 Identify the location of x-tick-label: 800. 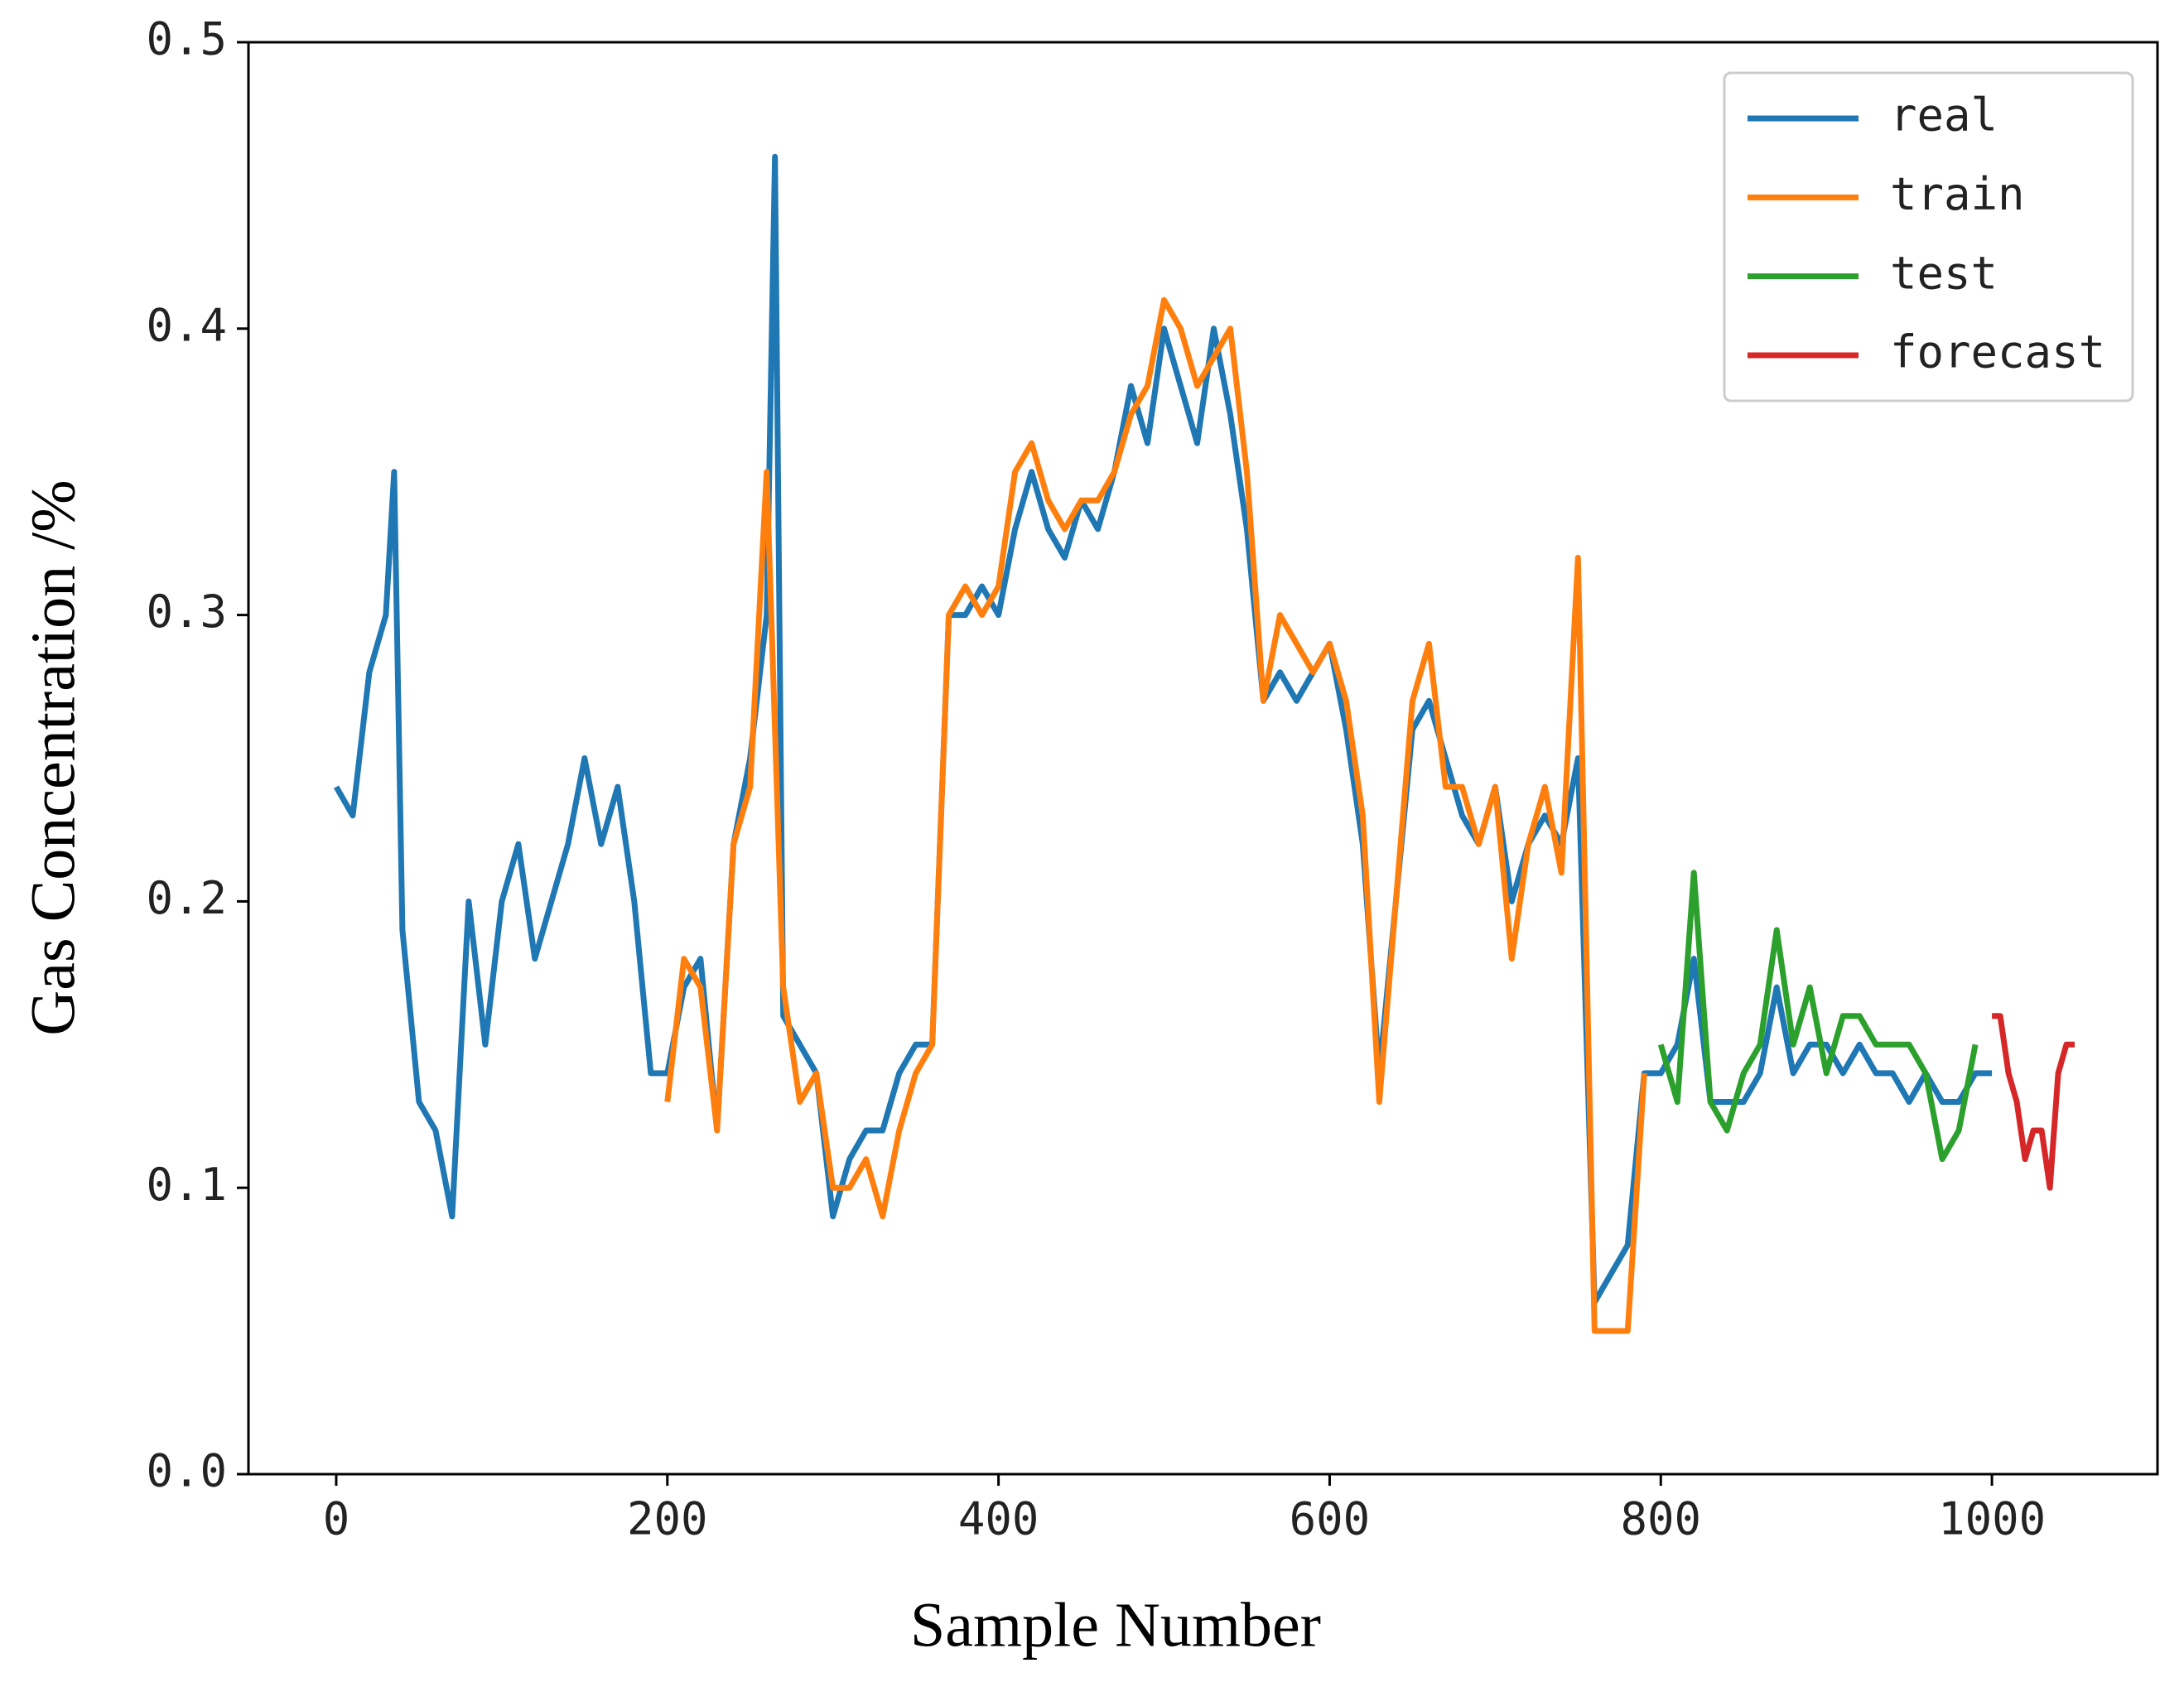
(1660, 1519).